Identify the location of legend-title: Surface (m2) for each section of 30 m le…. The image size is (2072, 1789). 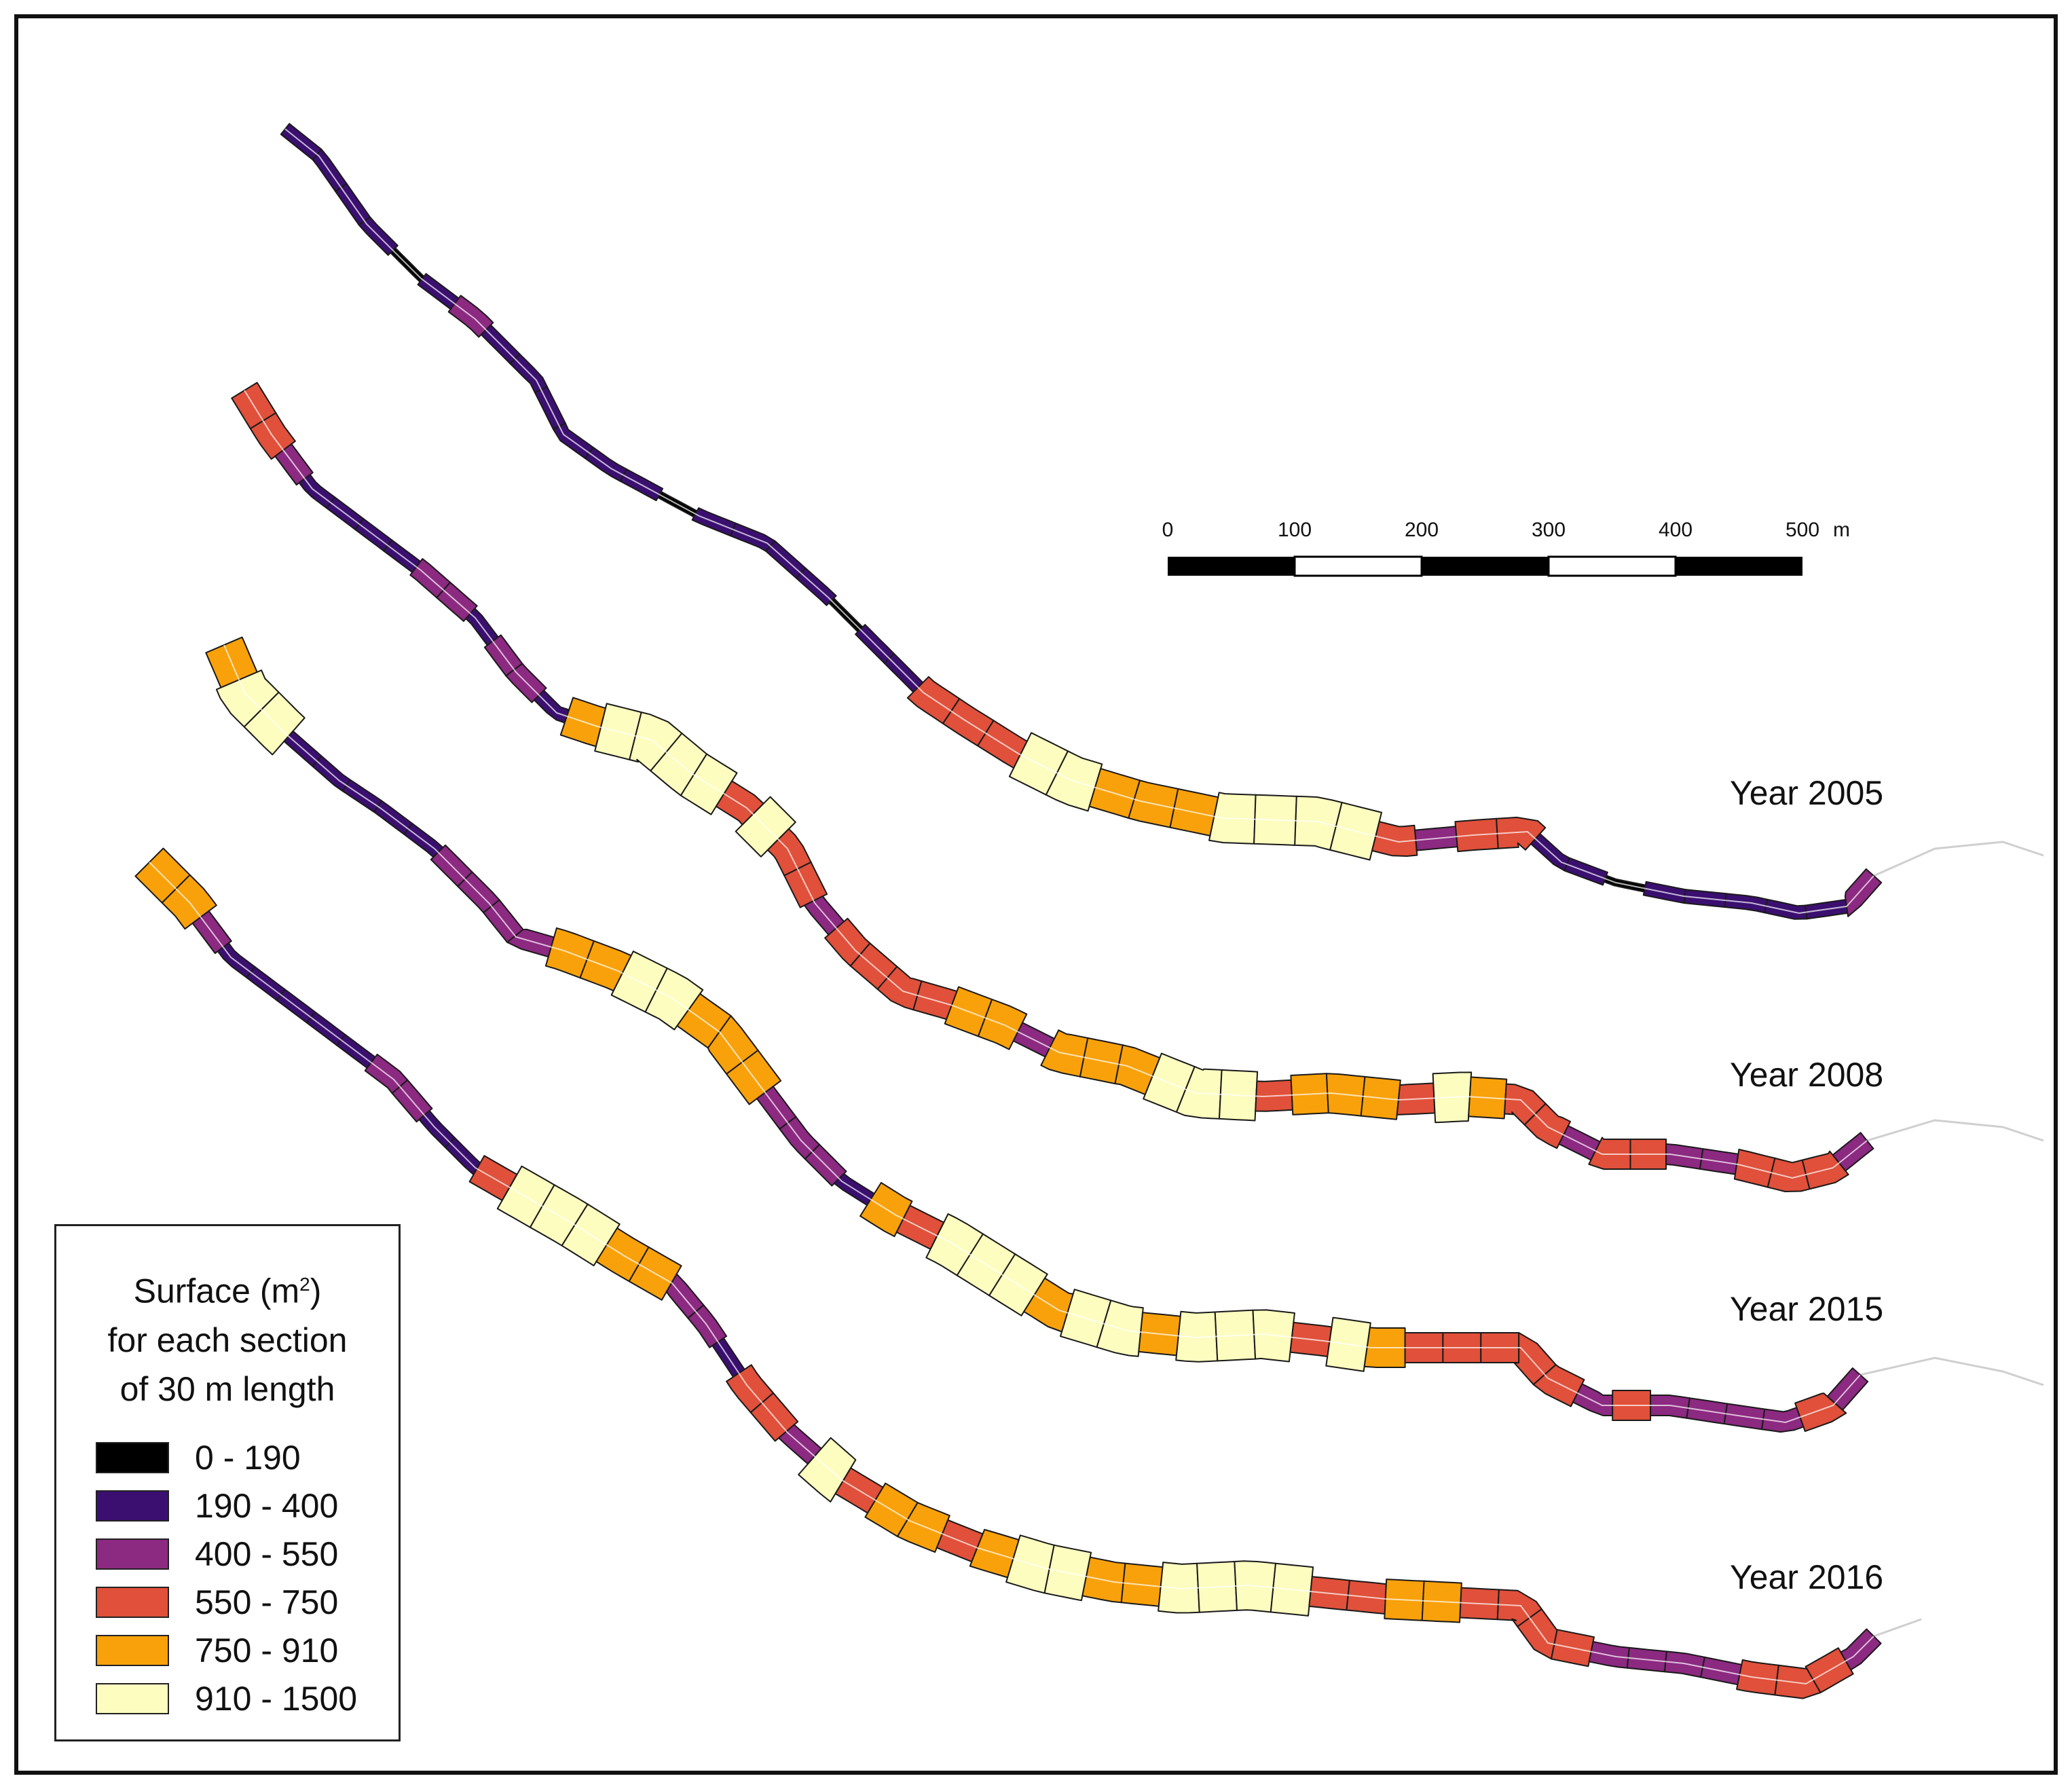
(228, 1337).